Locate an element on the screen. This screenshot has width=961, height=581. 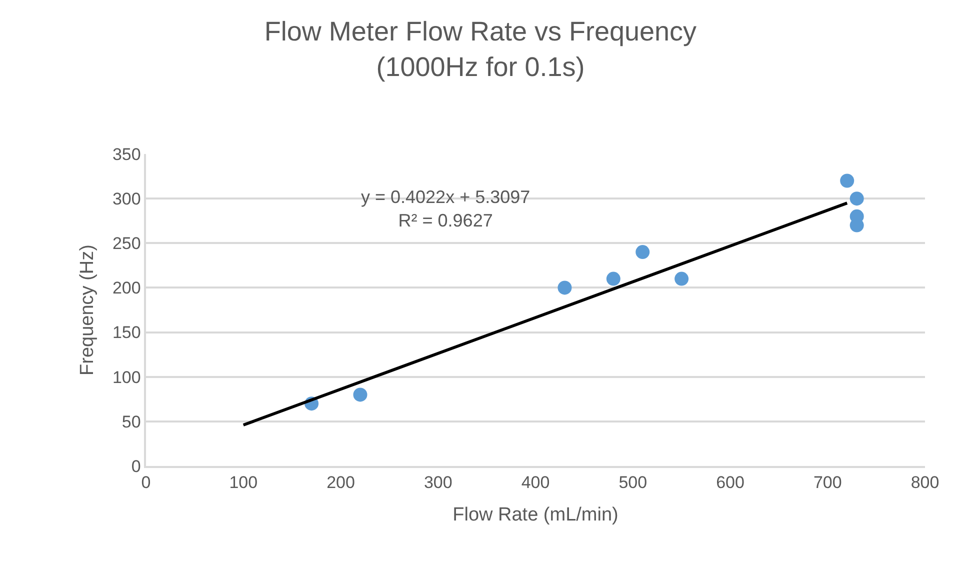
y-tick-label: 0 is located at coordinates (136, 466).